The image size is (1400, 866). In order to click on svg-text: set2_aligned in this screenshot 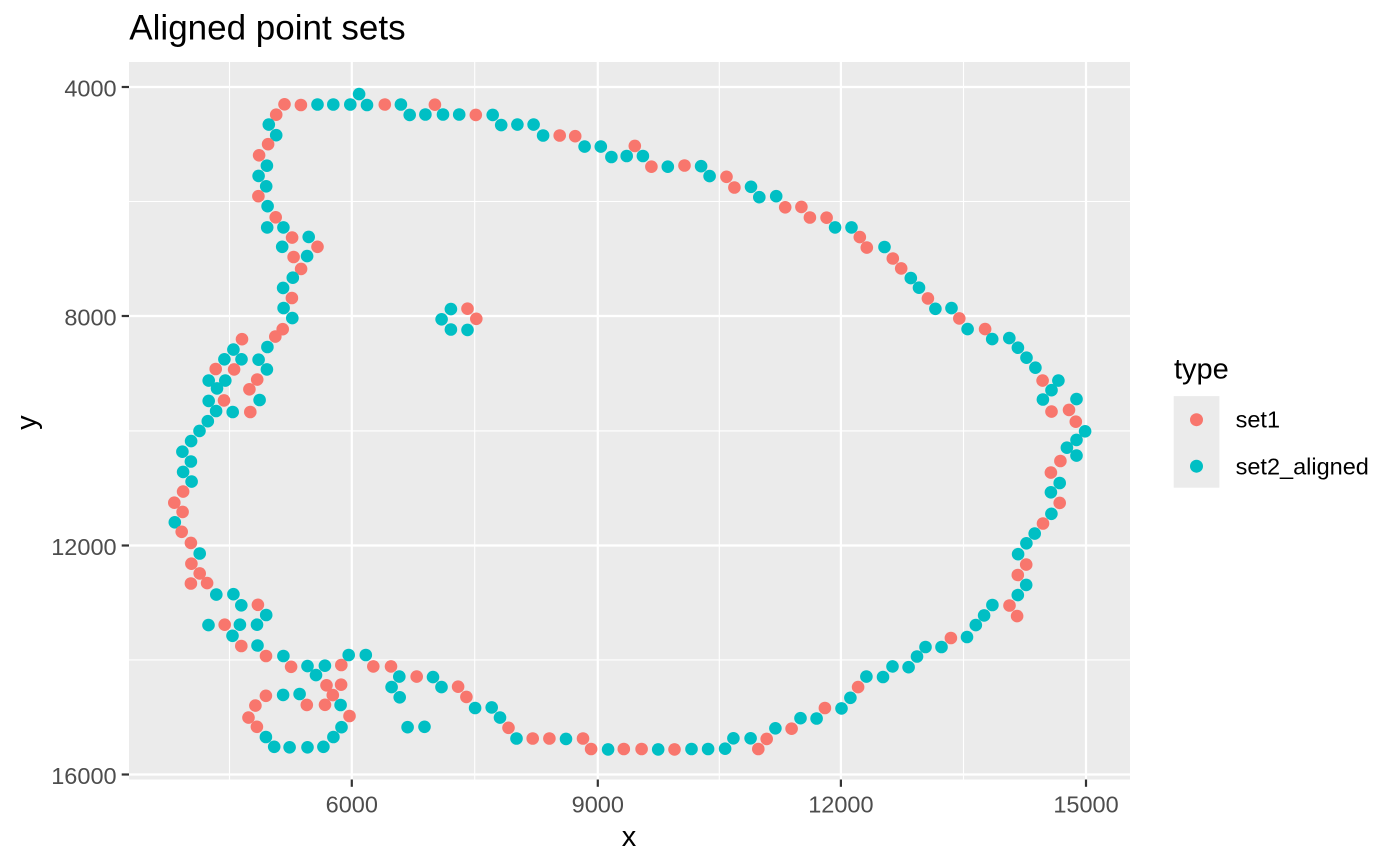, I will do `click(1302, 467)`.